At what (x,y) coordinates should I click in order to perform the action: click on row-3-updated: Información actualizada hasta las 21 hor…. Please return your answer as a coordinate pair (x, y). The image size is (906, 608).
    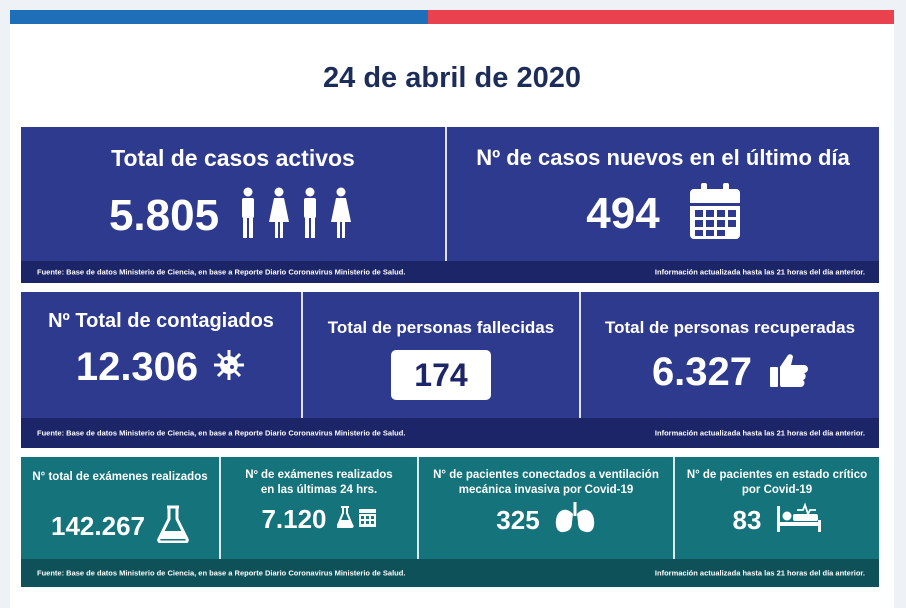
    Looking at the image, I should click on (759, 573).